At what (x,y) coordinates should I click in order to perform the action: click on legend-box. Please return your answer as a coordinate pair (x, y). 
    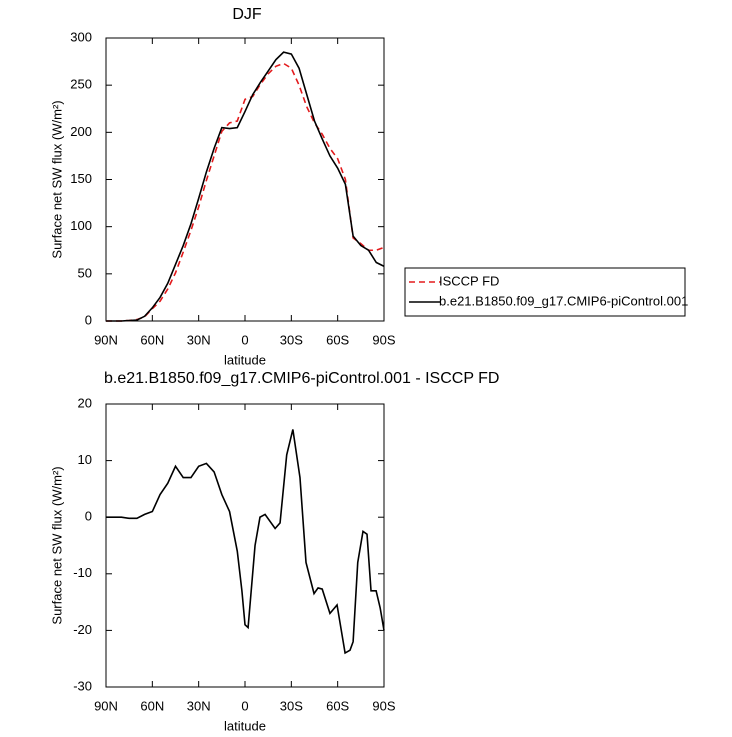
    Looking at the image, I should click on (545, 292).